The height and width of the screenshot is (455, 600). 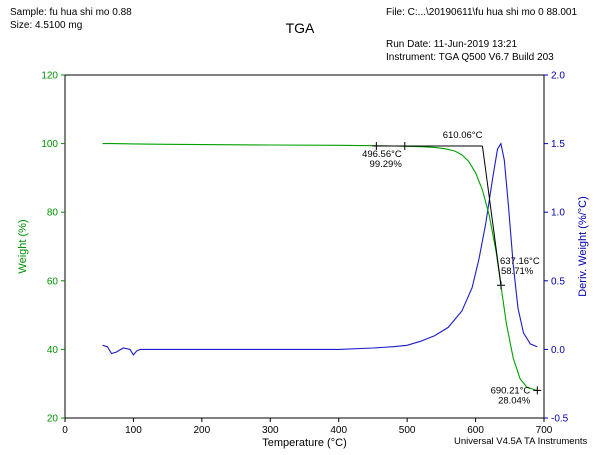 What do you see at coordinates (133, 430) in the screenshot?
I see `x-tick-label: 100` at bounding box center [133, 430].